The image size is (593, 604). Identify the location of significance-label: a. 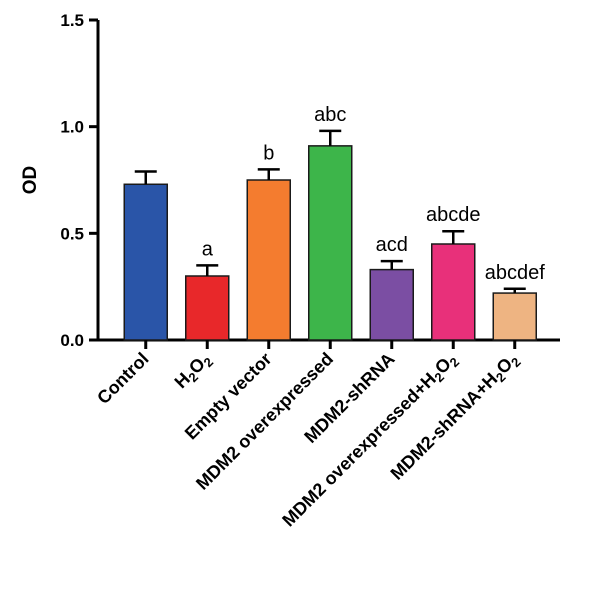
(208, 249).